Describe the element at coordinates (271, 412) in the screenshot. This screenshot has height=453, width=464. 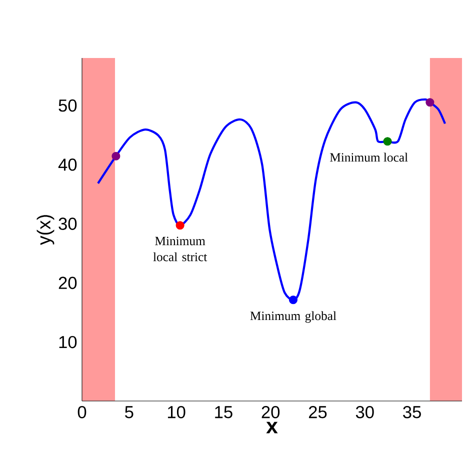
I see `x-tick-label: 20` at that location.